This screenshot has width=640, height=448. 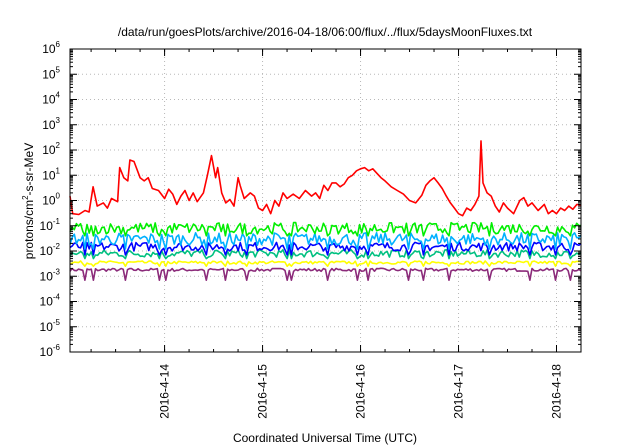 I want to click on y-tick-label: 10⁻⁵, so click(x=50, y=326).